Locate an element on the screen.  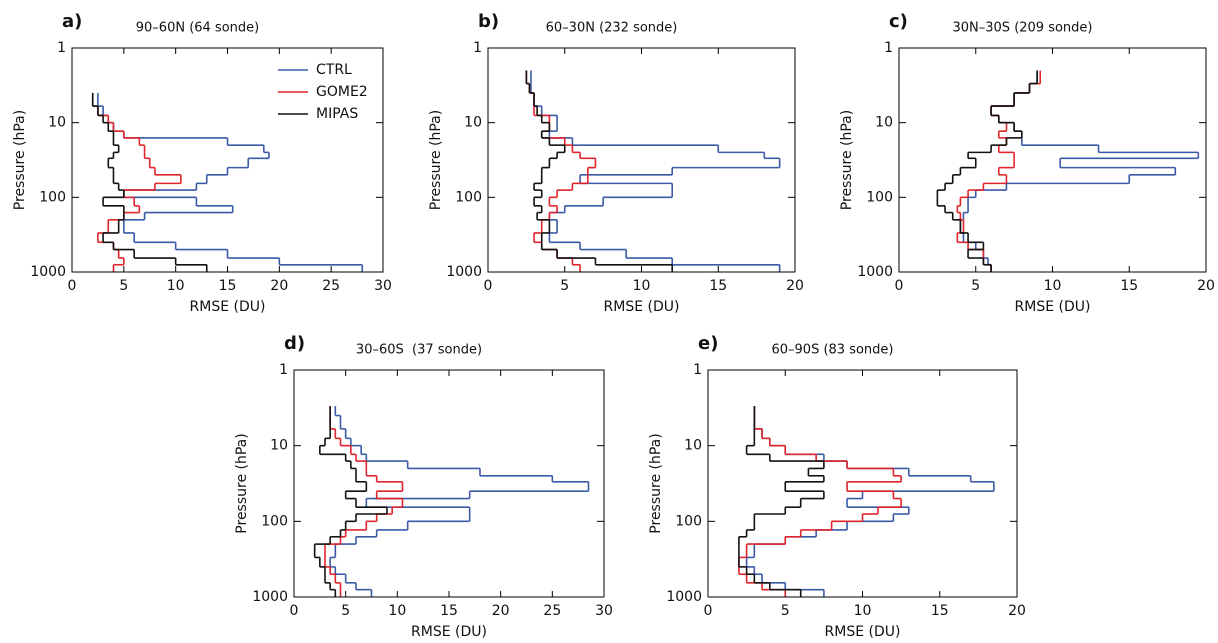
panel-title: 60–30N (232 sonde) is located at coordinates (612, 28).